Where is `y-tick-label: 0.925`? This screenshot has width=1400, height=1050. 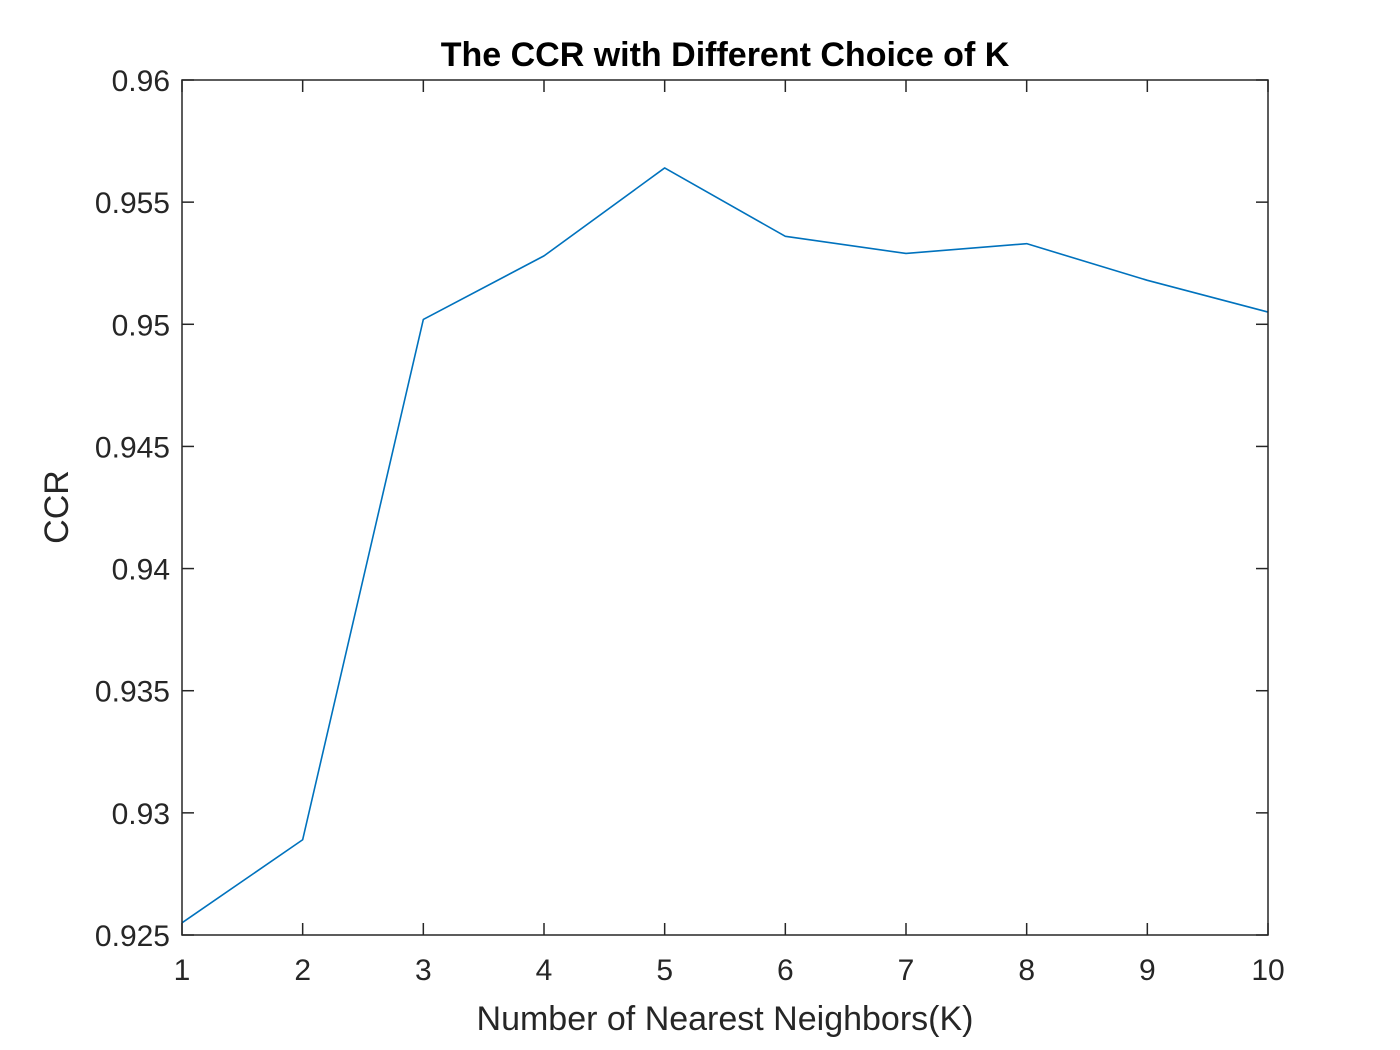
y-tick-label: 0.925 is located at coordinates (132, 936).